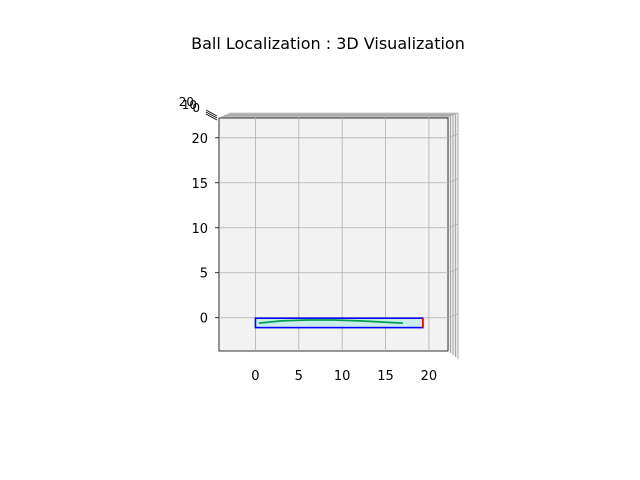 The height and width of the screenshot is (480, 640). What do you see at coordinates (330, 322) in the screenshot?
I see `trajectory-line` at bounding box center [330, 322].